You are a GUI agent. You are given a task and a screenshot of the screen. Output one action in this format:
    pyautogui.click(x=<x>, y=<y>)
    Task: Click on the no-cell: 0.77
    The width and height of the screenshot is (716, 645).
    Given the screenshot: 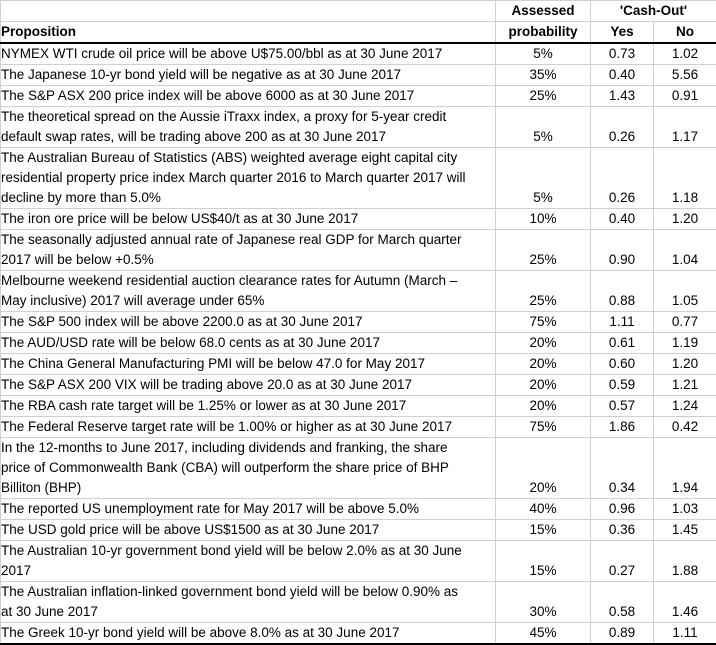 What is the action you would take?
    pyautogui.click(x=685, y=322)
    